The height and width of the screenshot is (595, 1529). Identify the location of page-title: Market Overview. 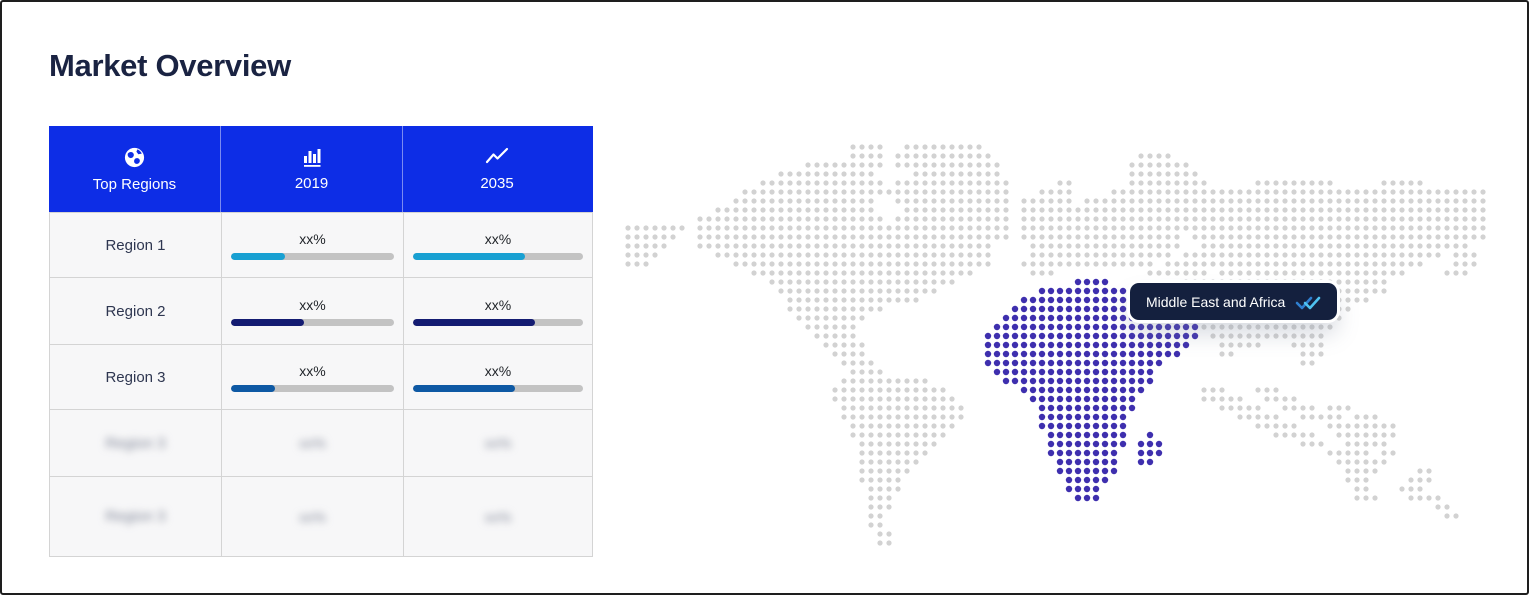
(170, 65).